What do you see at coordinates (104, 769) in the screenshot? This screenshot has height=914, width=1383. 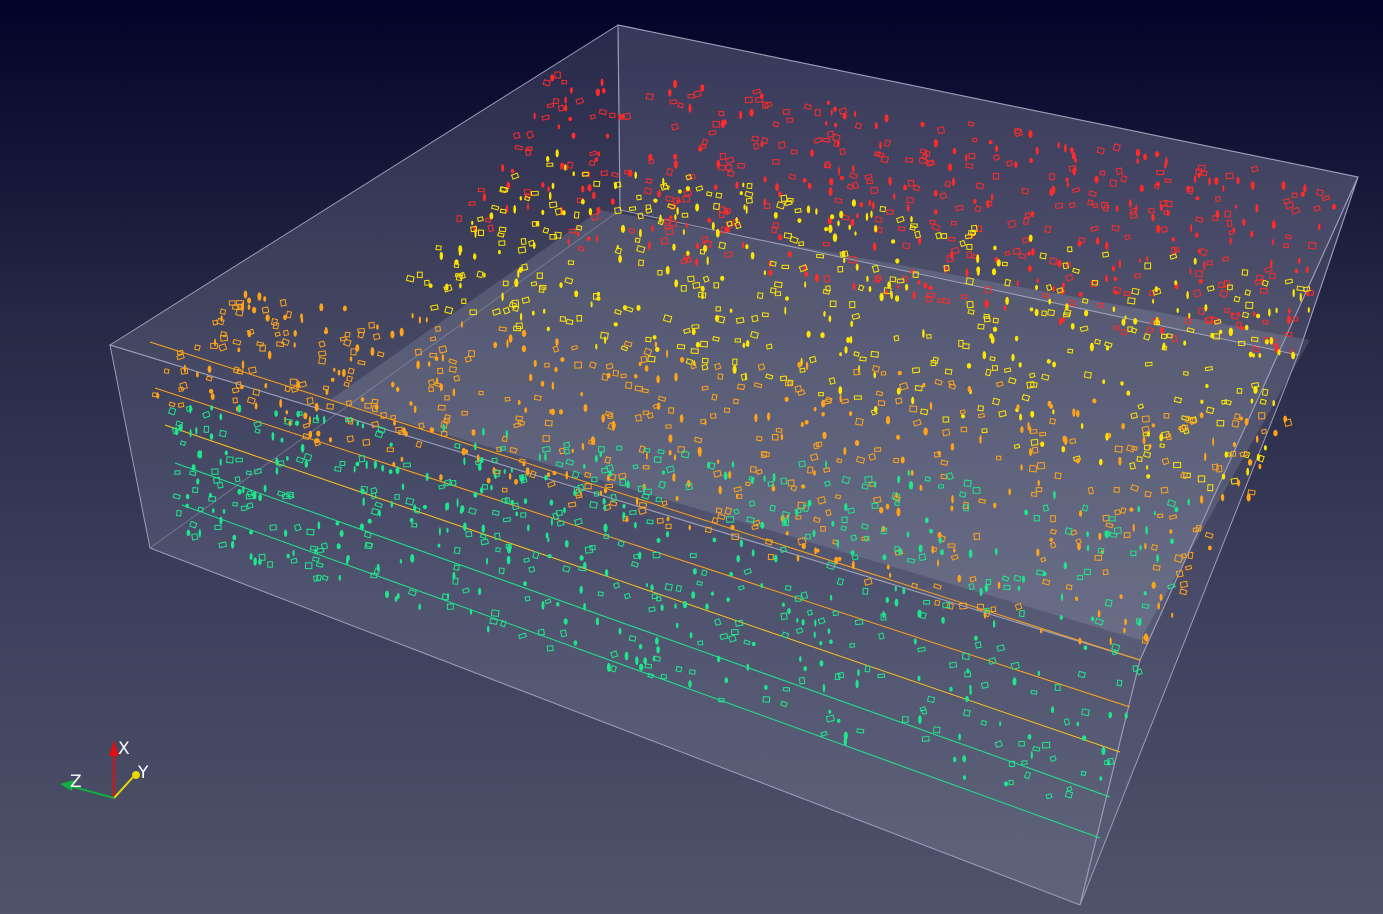 I see `orientation-axes: X Y Z` at bounding box center [104, 769].